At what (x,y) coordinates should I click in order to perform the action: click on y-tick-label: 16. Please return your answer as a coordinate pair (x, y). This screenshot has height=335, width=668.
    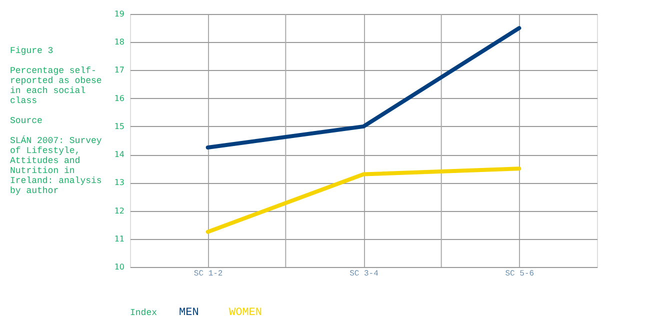
    Looking at the image, I should click on (119, 98).